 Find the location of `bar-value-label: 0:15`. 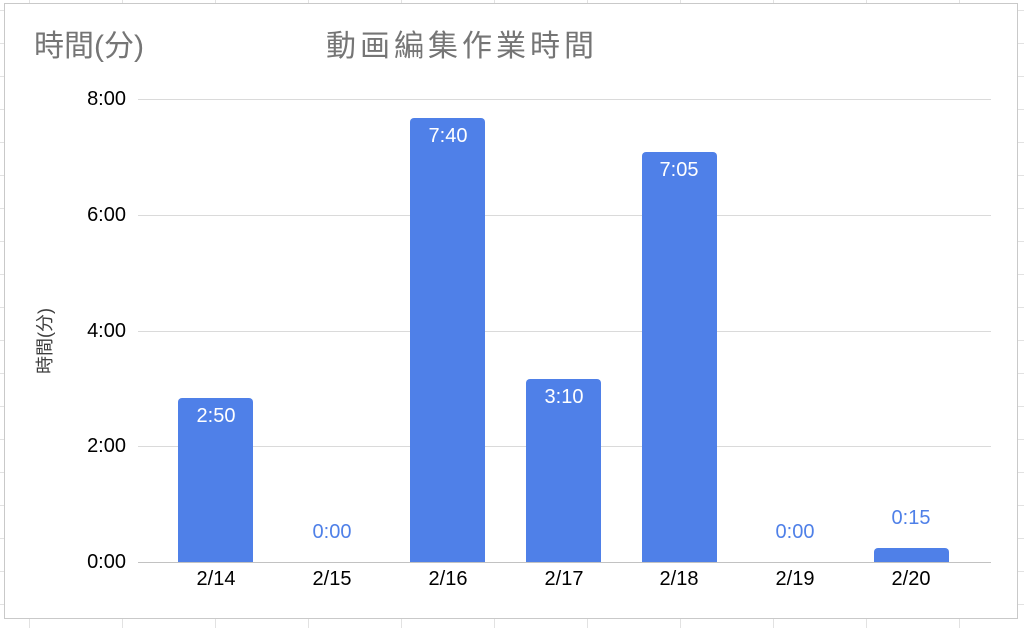

bar-value-label: 0:15 is located at coordinates (911, 518).